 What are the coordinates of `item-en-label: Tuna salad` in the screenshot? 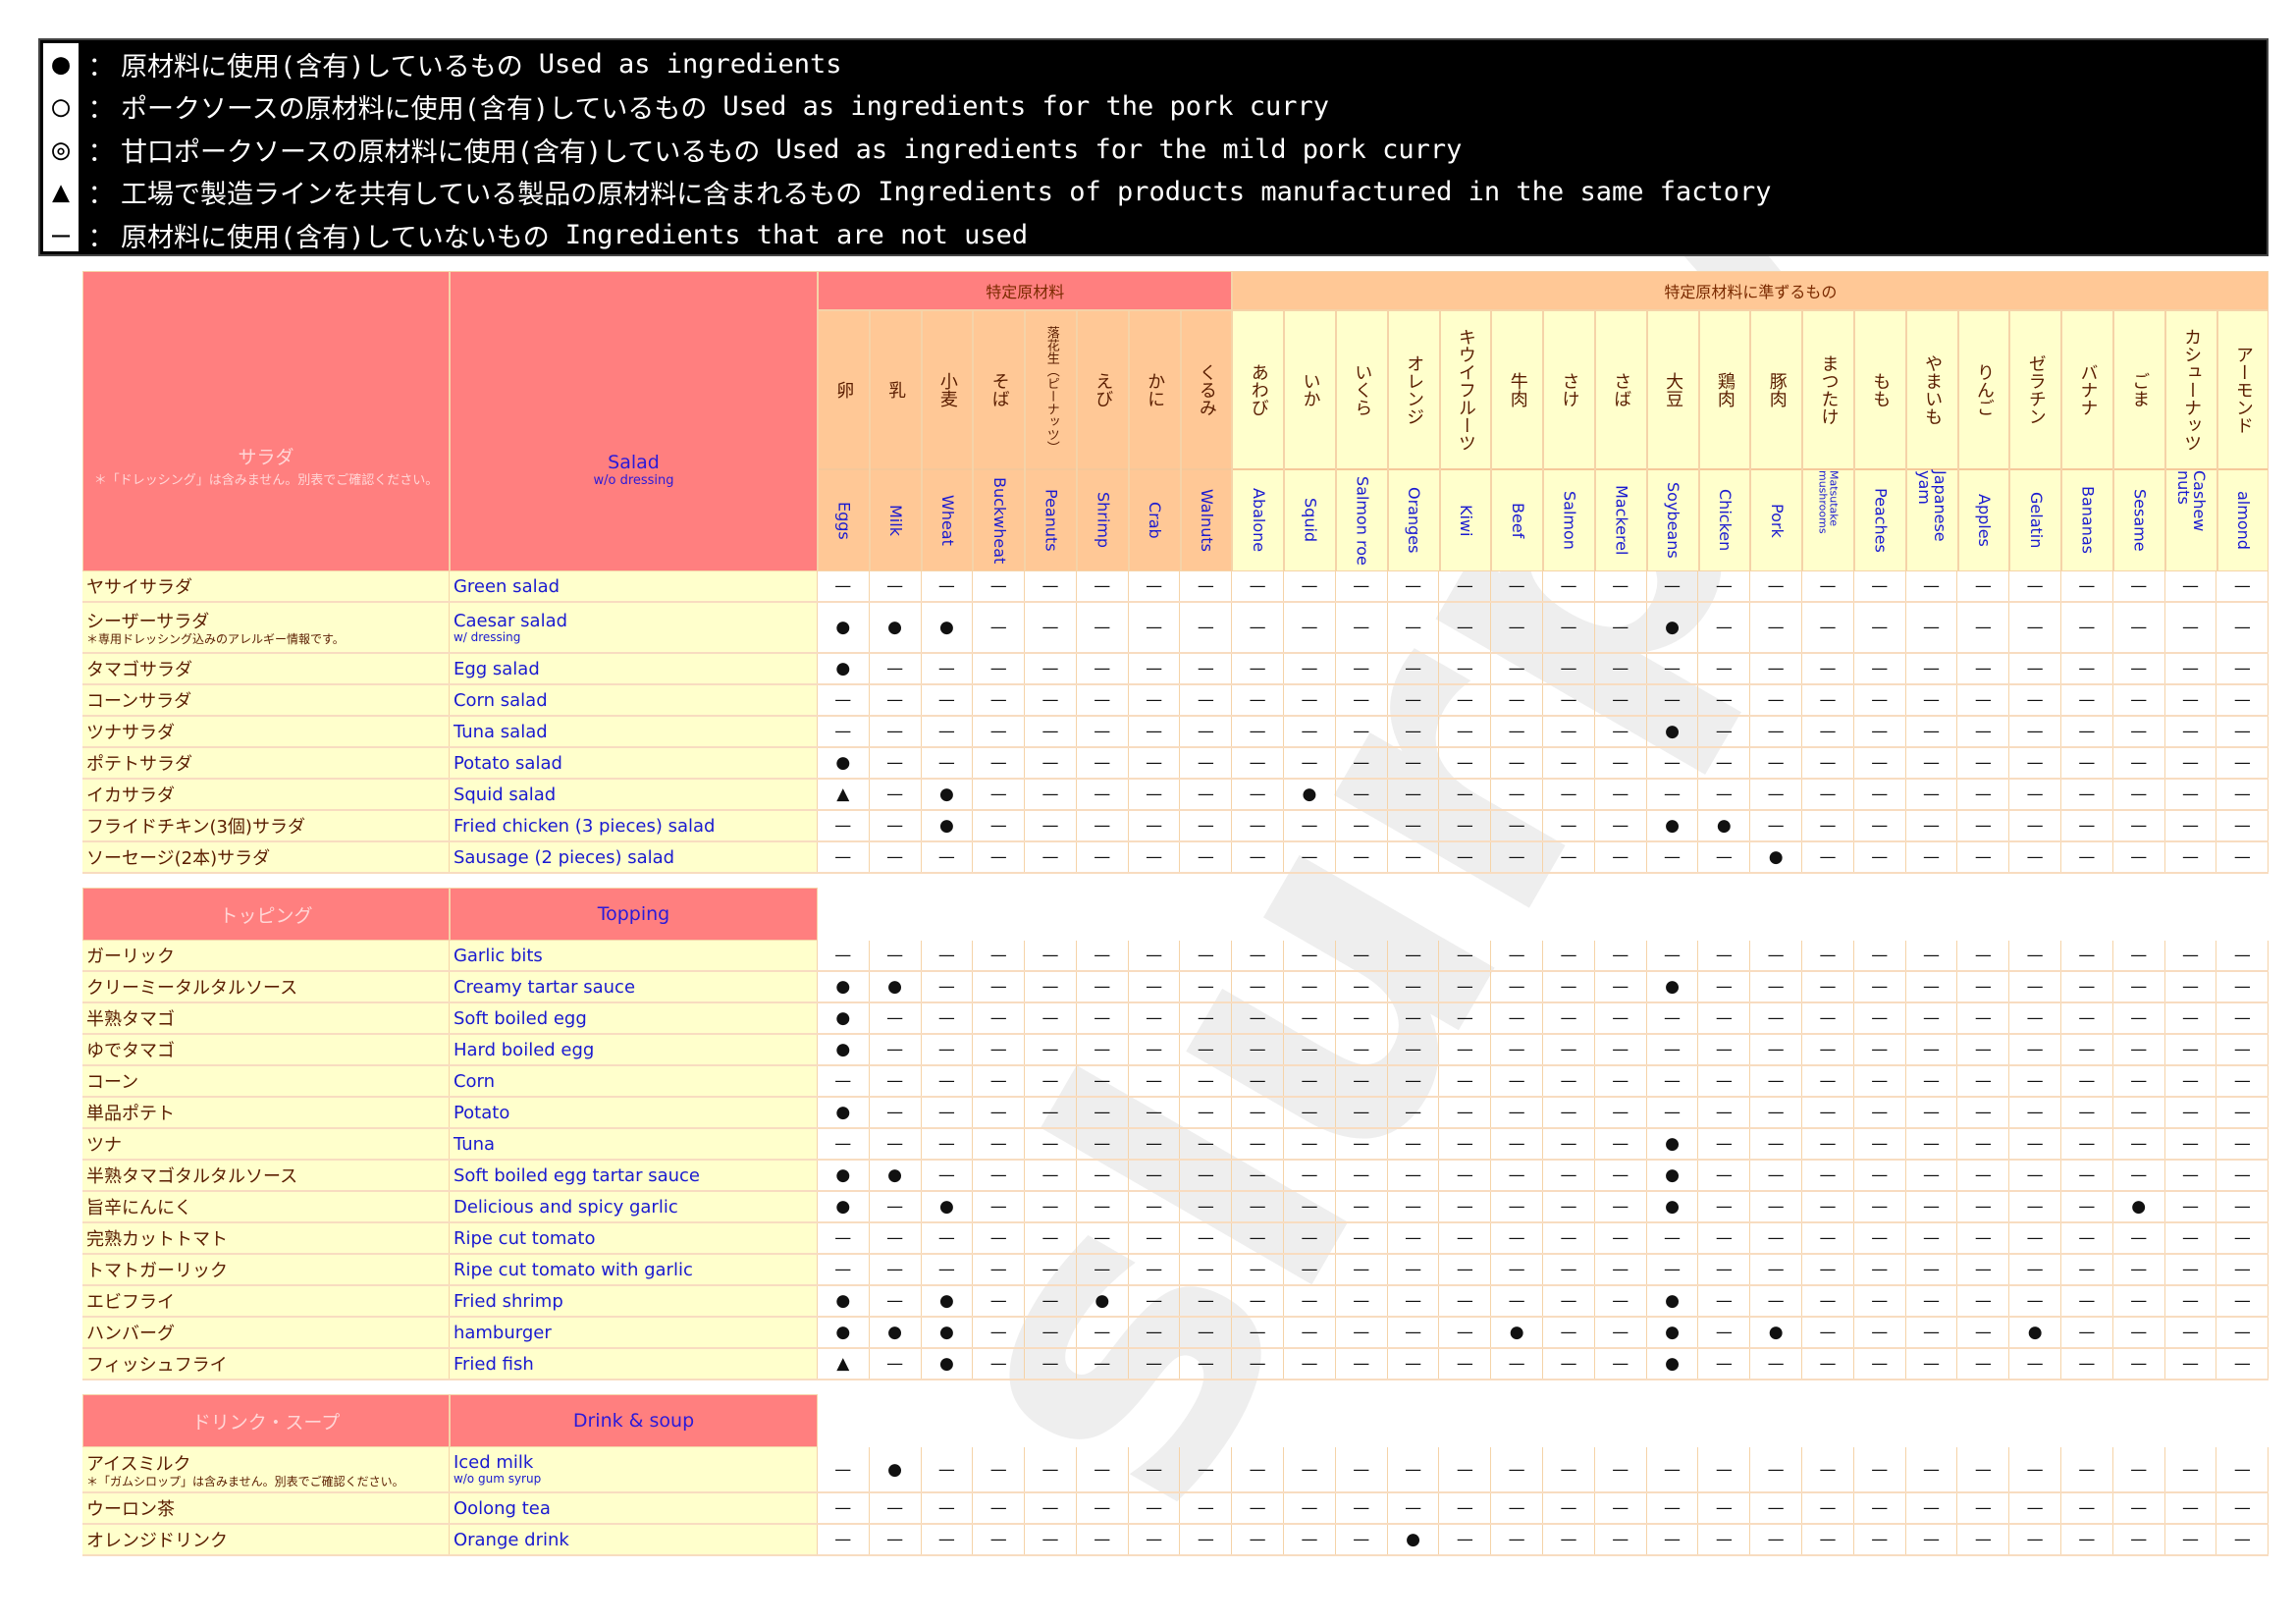 It's located at (501, 731).